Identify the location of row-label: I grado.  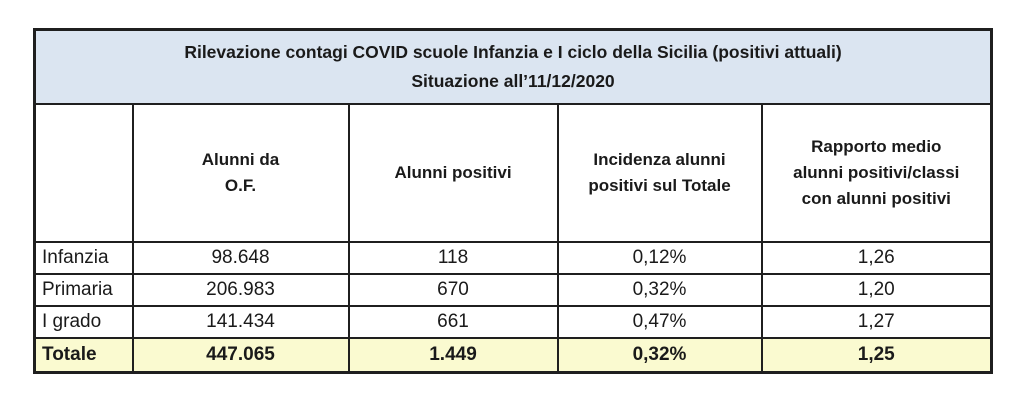
(83, 322).